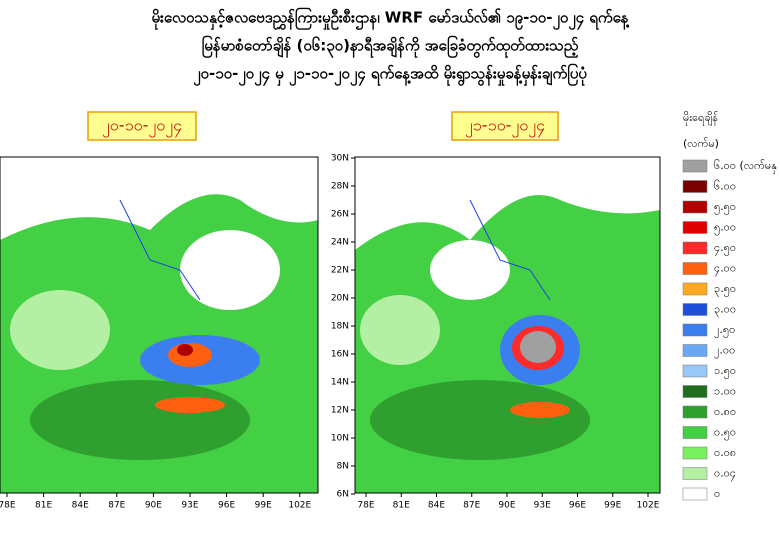  Describe the element at coordinates (725, 228) in the screenshot. I see `legend-label: ၅.၀၀` at that location.